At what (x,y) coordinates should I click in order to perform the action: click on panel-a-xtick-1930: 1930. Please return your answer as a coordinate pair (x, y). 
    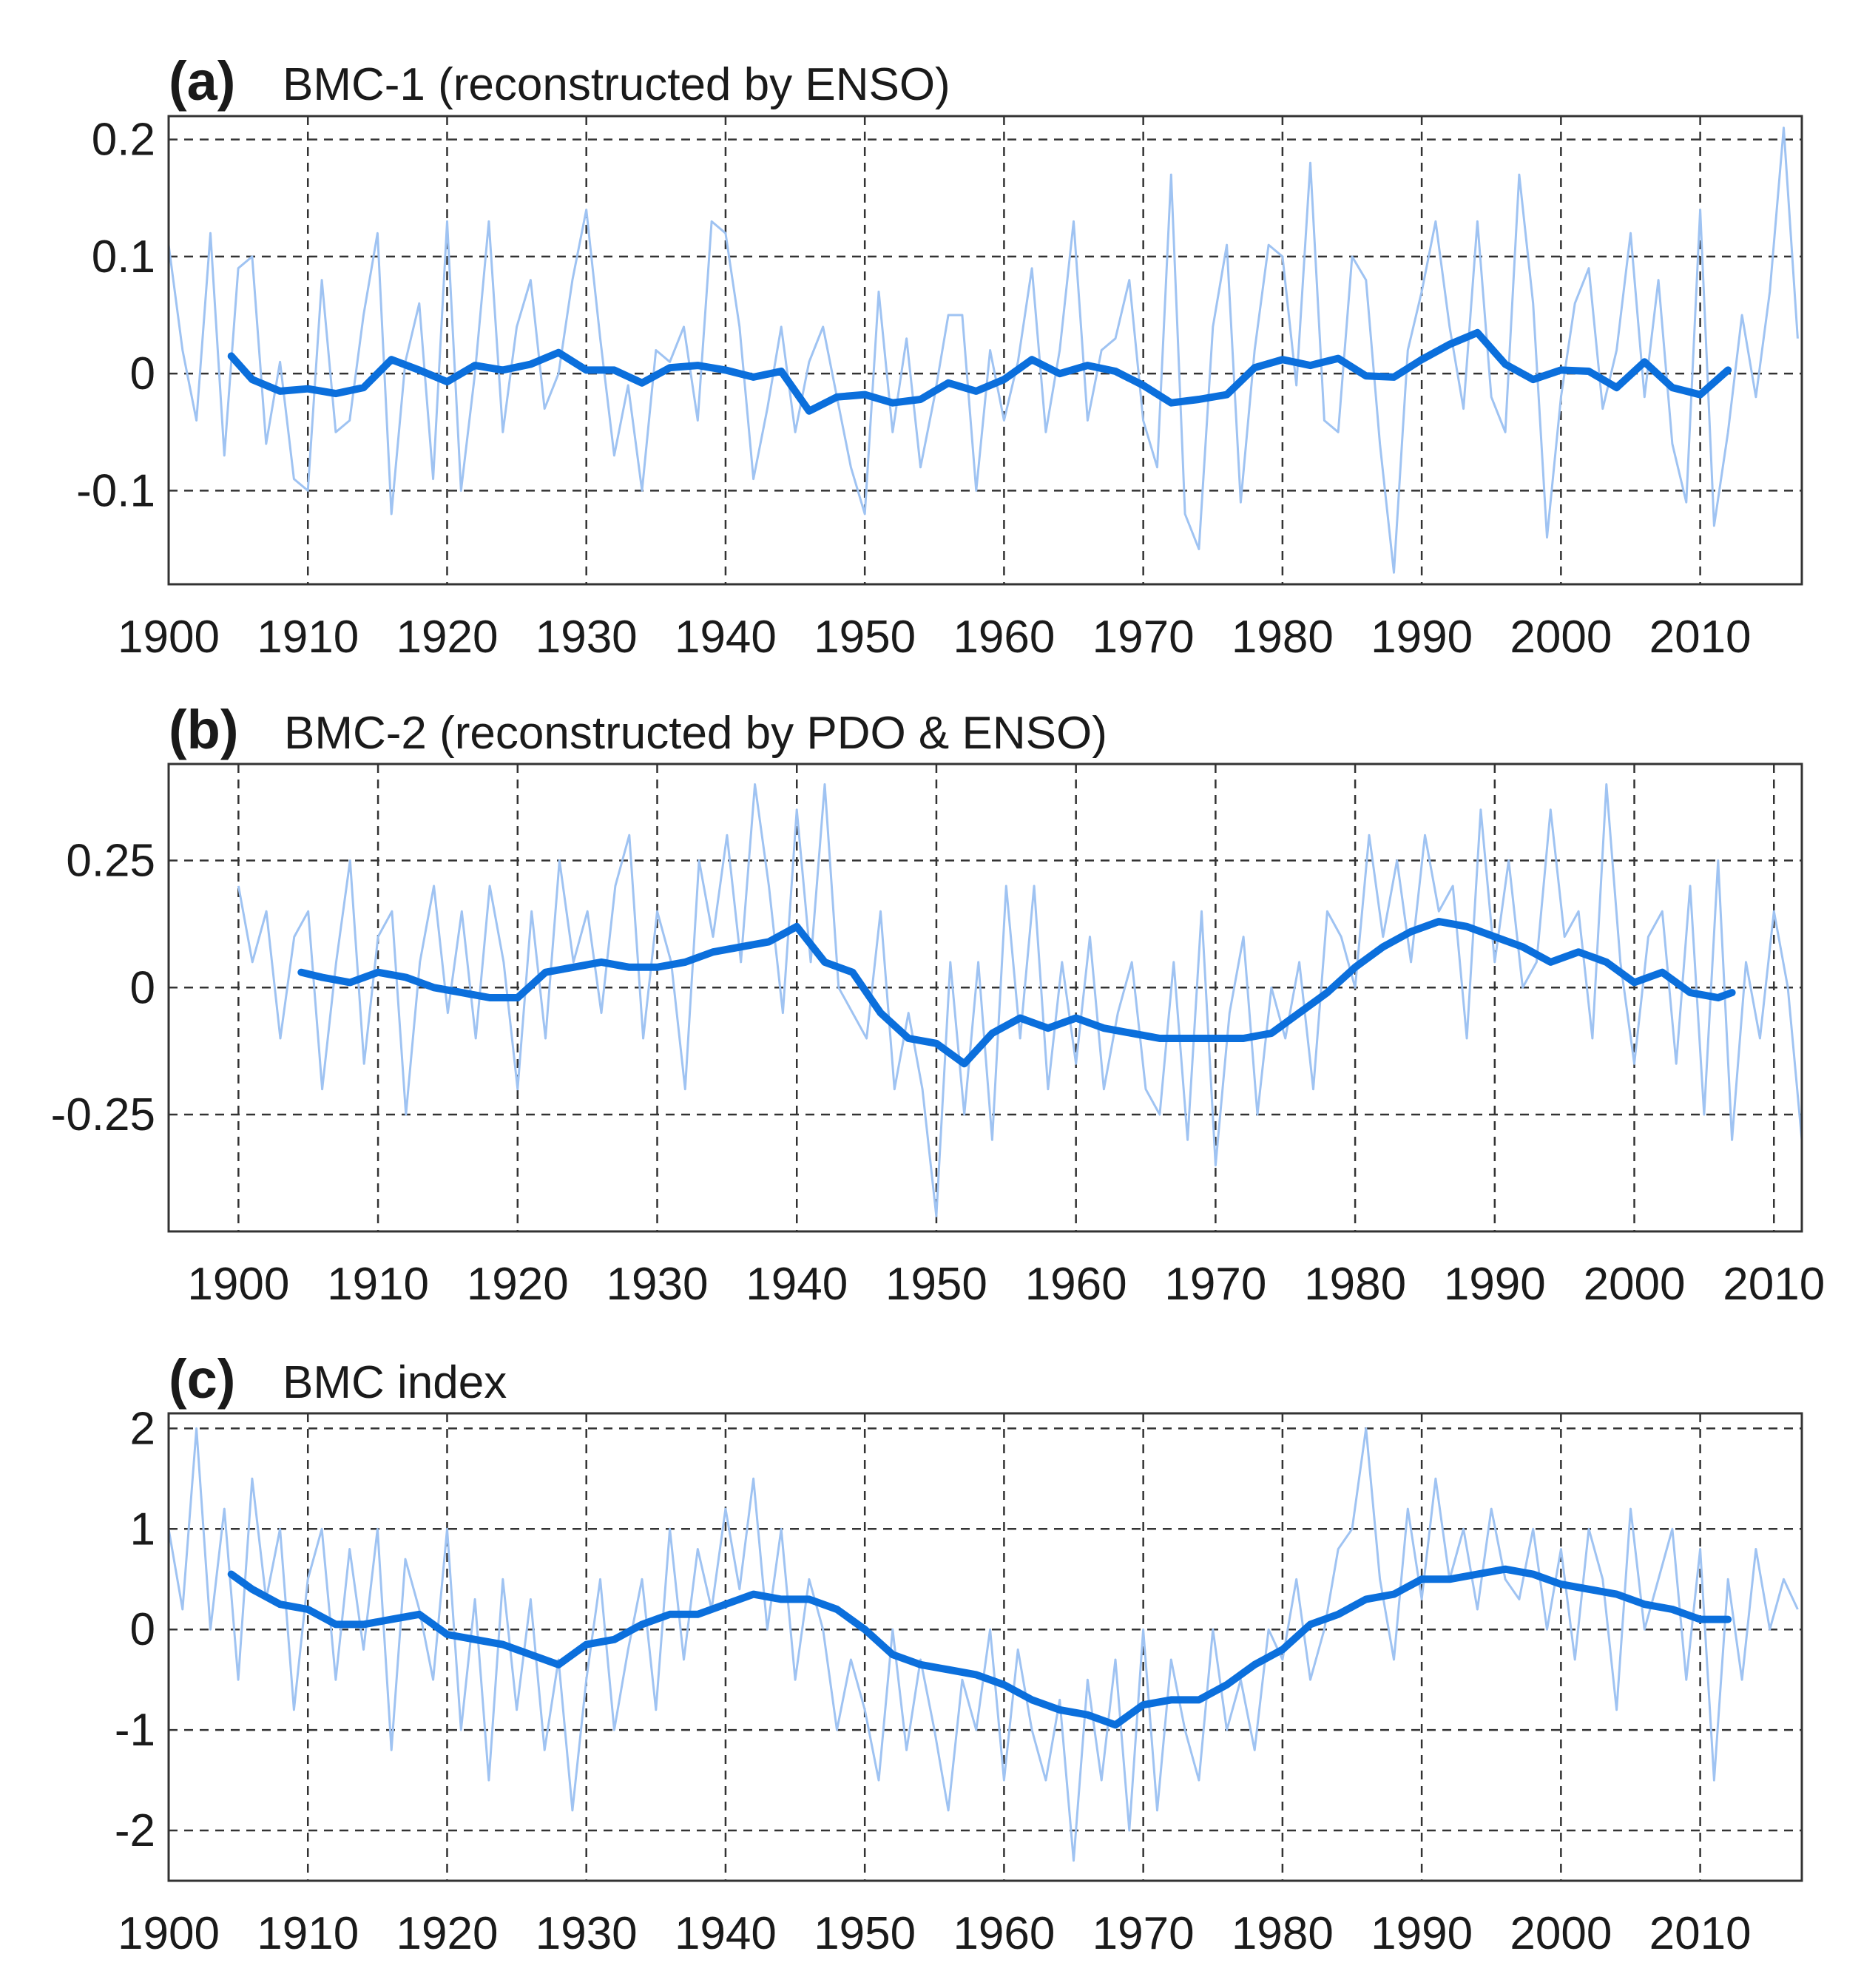
    Looking at the image, I should click on (587, 637).